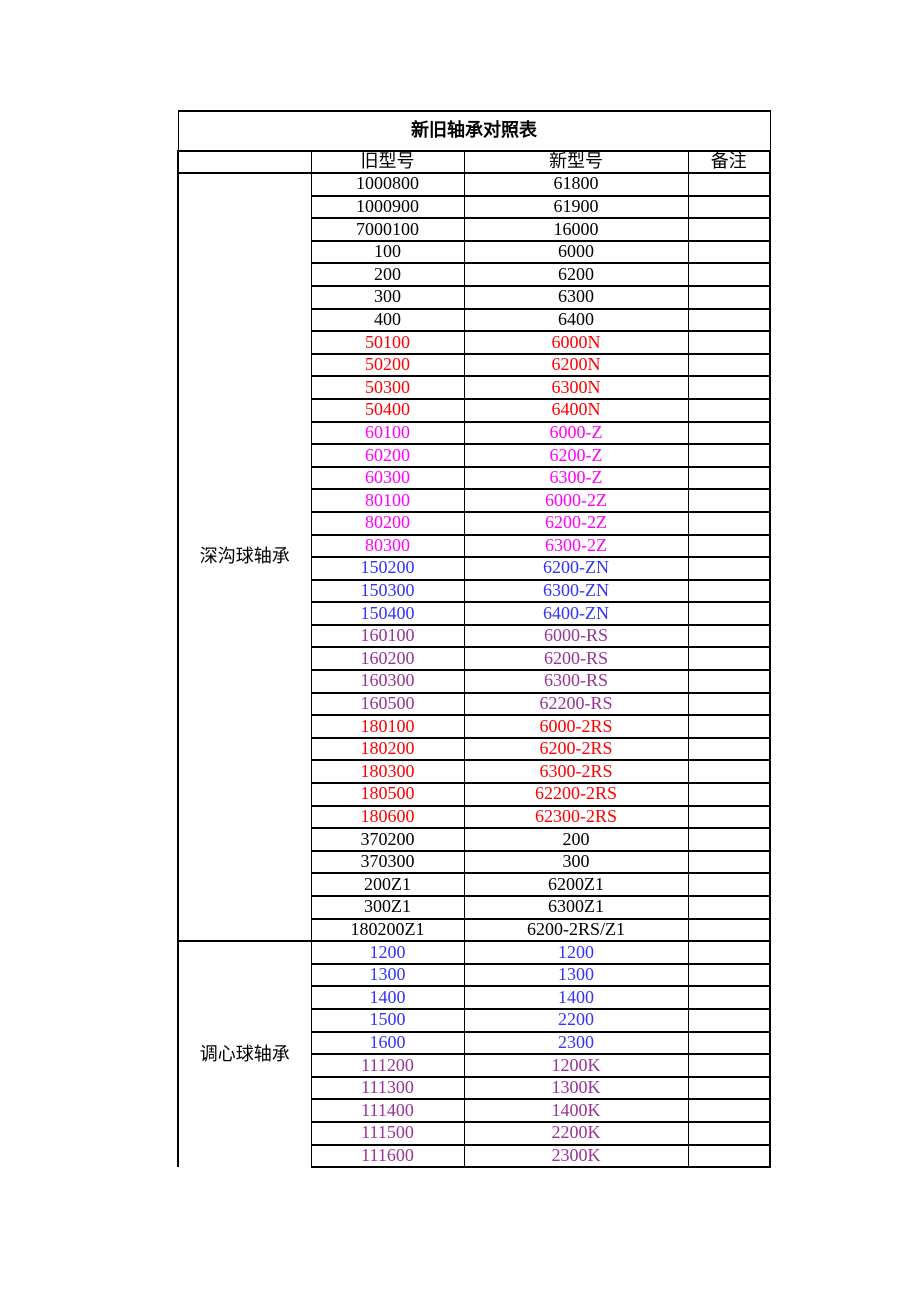 This screenshot has height=1301, width=920. Describe the element at coordinates (387, 229) in the screenshot. I see `old-model-cell: 7000100` at that location.